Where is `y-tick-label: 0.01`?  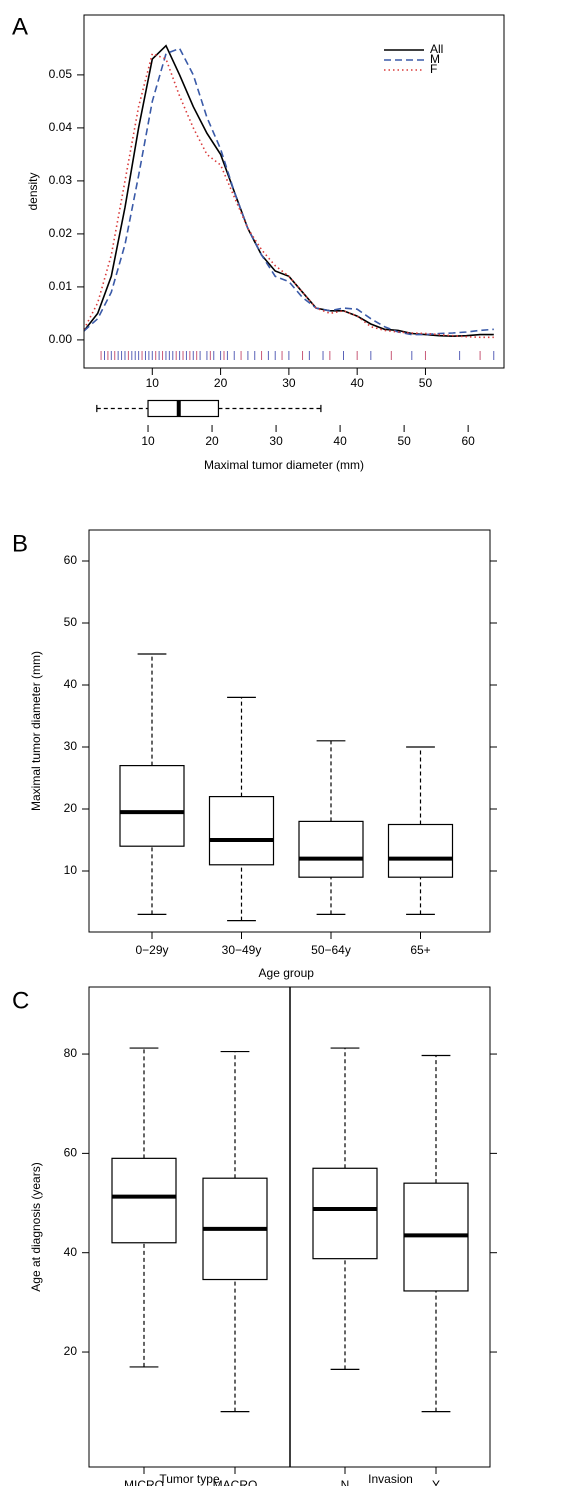
y-tick-label: 0.01 is located at coordinates (61, 286).